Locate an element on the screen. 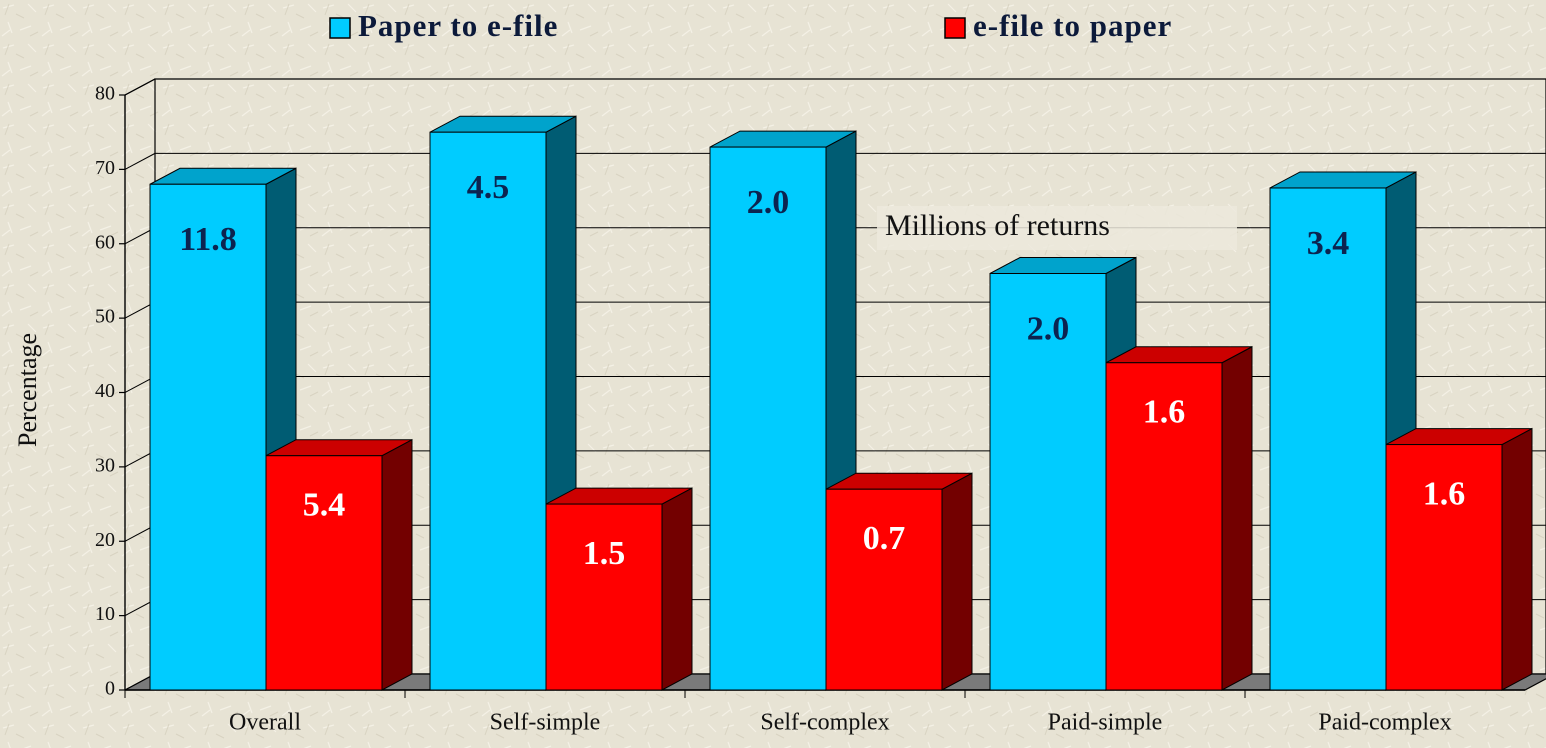 This screenshot has height=748, width=1546. y-tick-label: 0 is located at coordinates (110, 689).